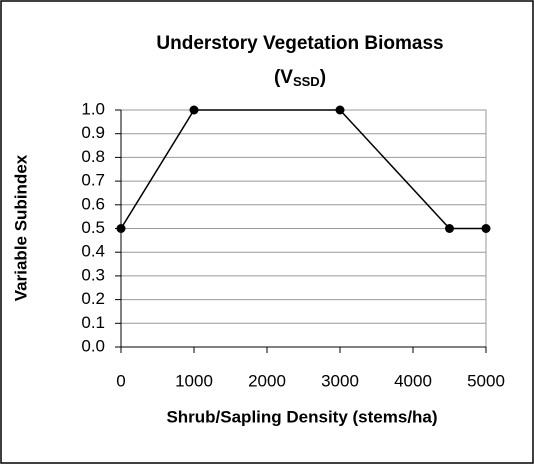 The height and width of the screenshot is (464, 534). Describe the element at coordinates (93, 298) in the screenshot. I see `y-tick-label: 0.2` at that location.